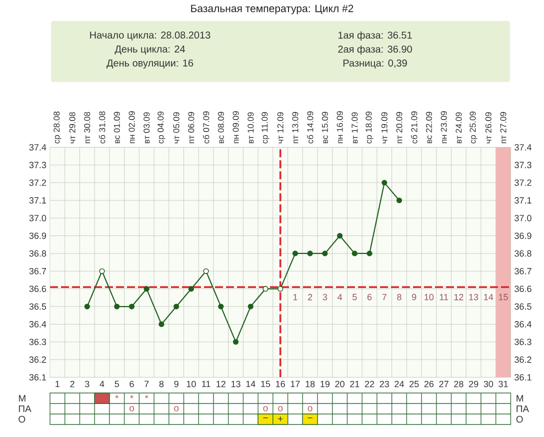  Describe the element at coordinates (523, 182) in the screenshot. I see `y2-tick-label: 37.2` at that location.